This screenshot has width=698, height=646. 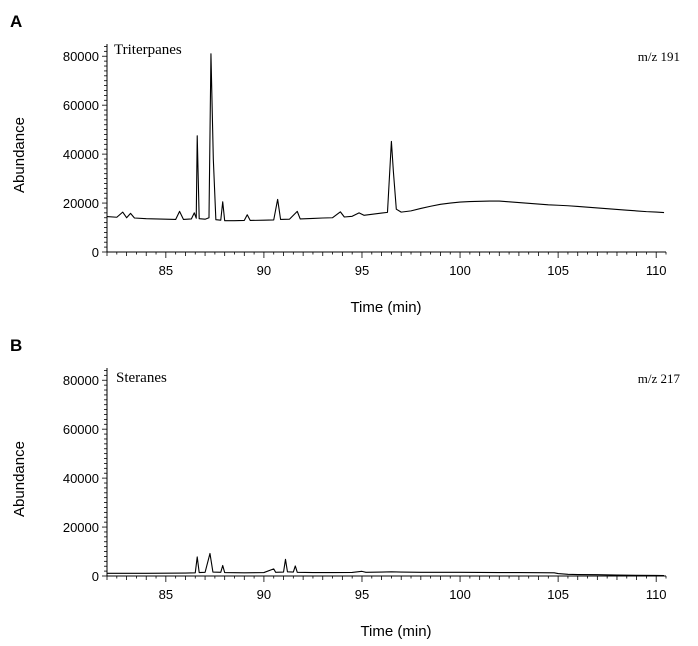 What do you see at coordinates (16, 345) in the screenshot?
I see `panel-label-b: B` at bounding box center [16, 345].